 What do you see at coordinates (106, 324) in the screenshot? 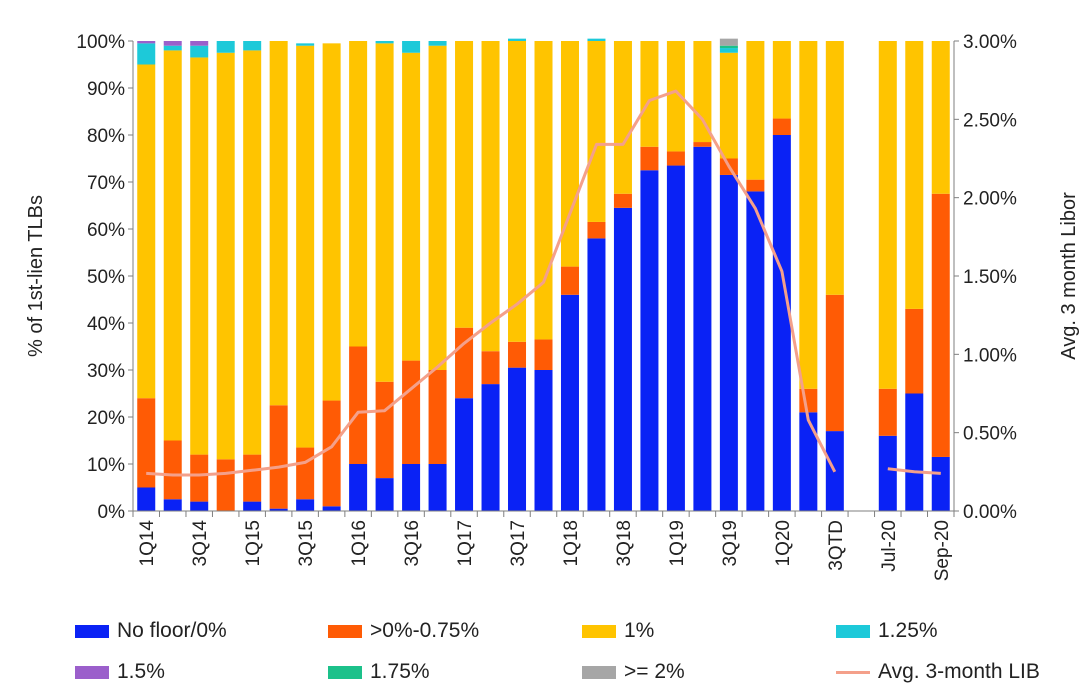
I see `y-tick-label: 40%` at bounding box center [106, 324].